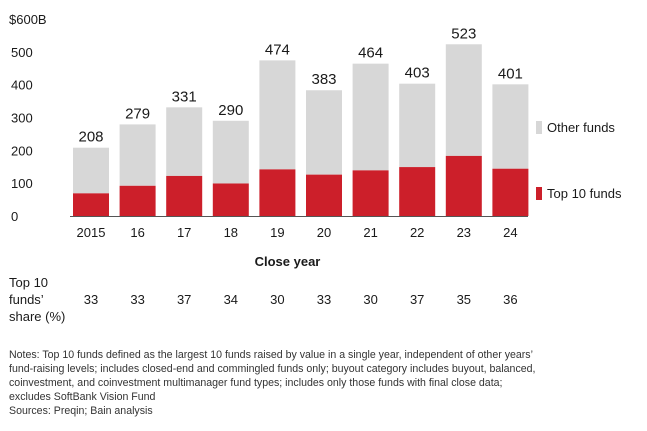 This screenshot has width=647, height=431. What do you see at coordinates (277, 232) in the screenshot?
I see `x-tick-label: 19` at bounding box center [277, 232].